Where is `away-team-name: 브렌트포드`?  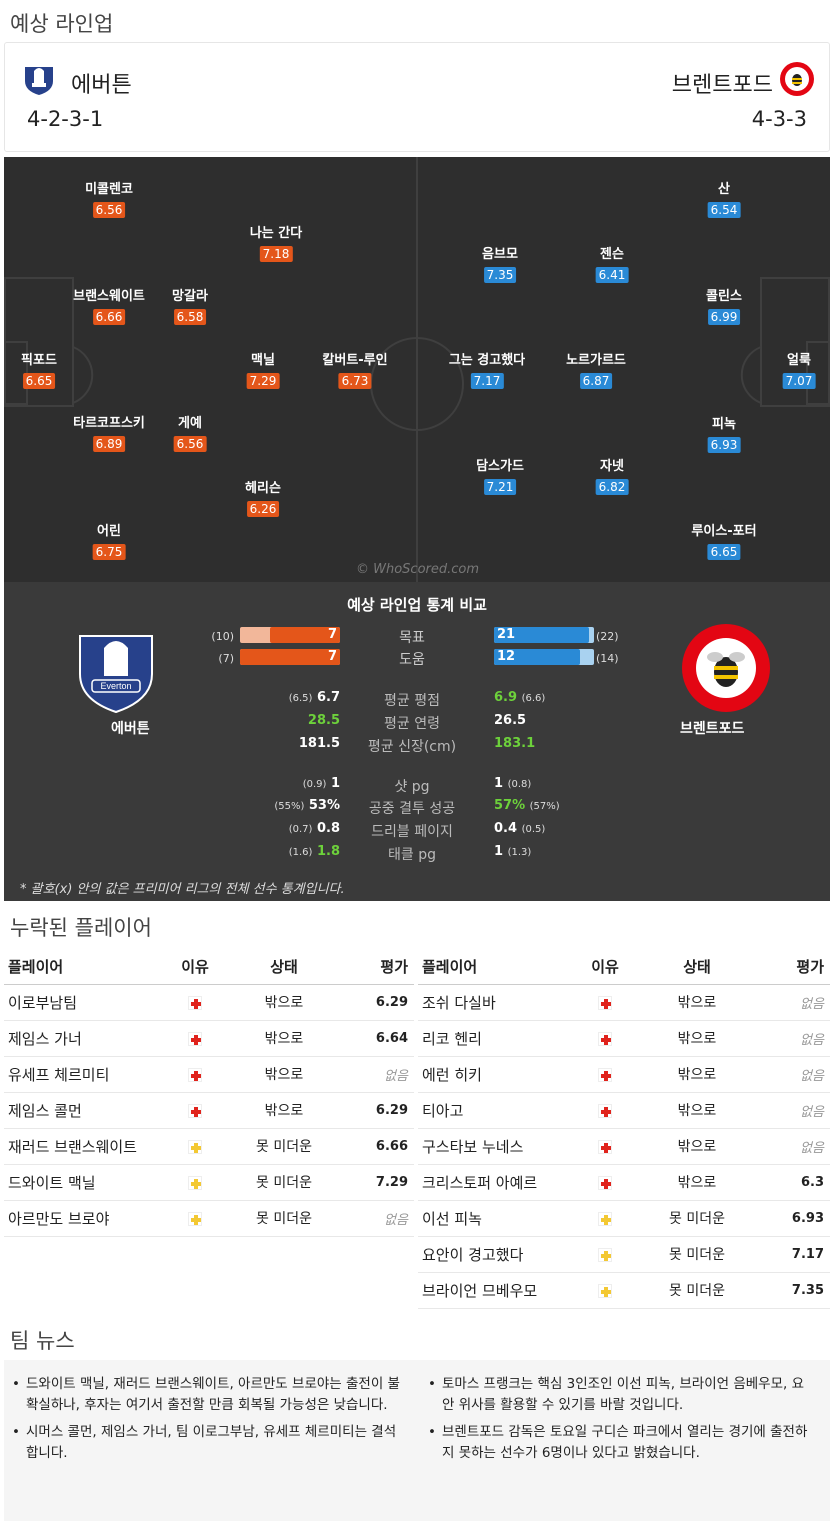 away-team-name: 브렌트포드 is located at coordinates (722, 85).